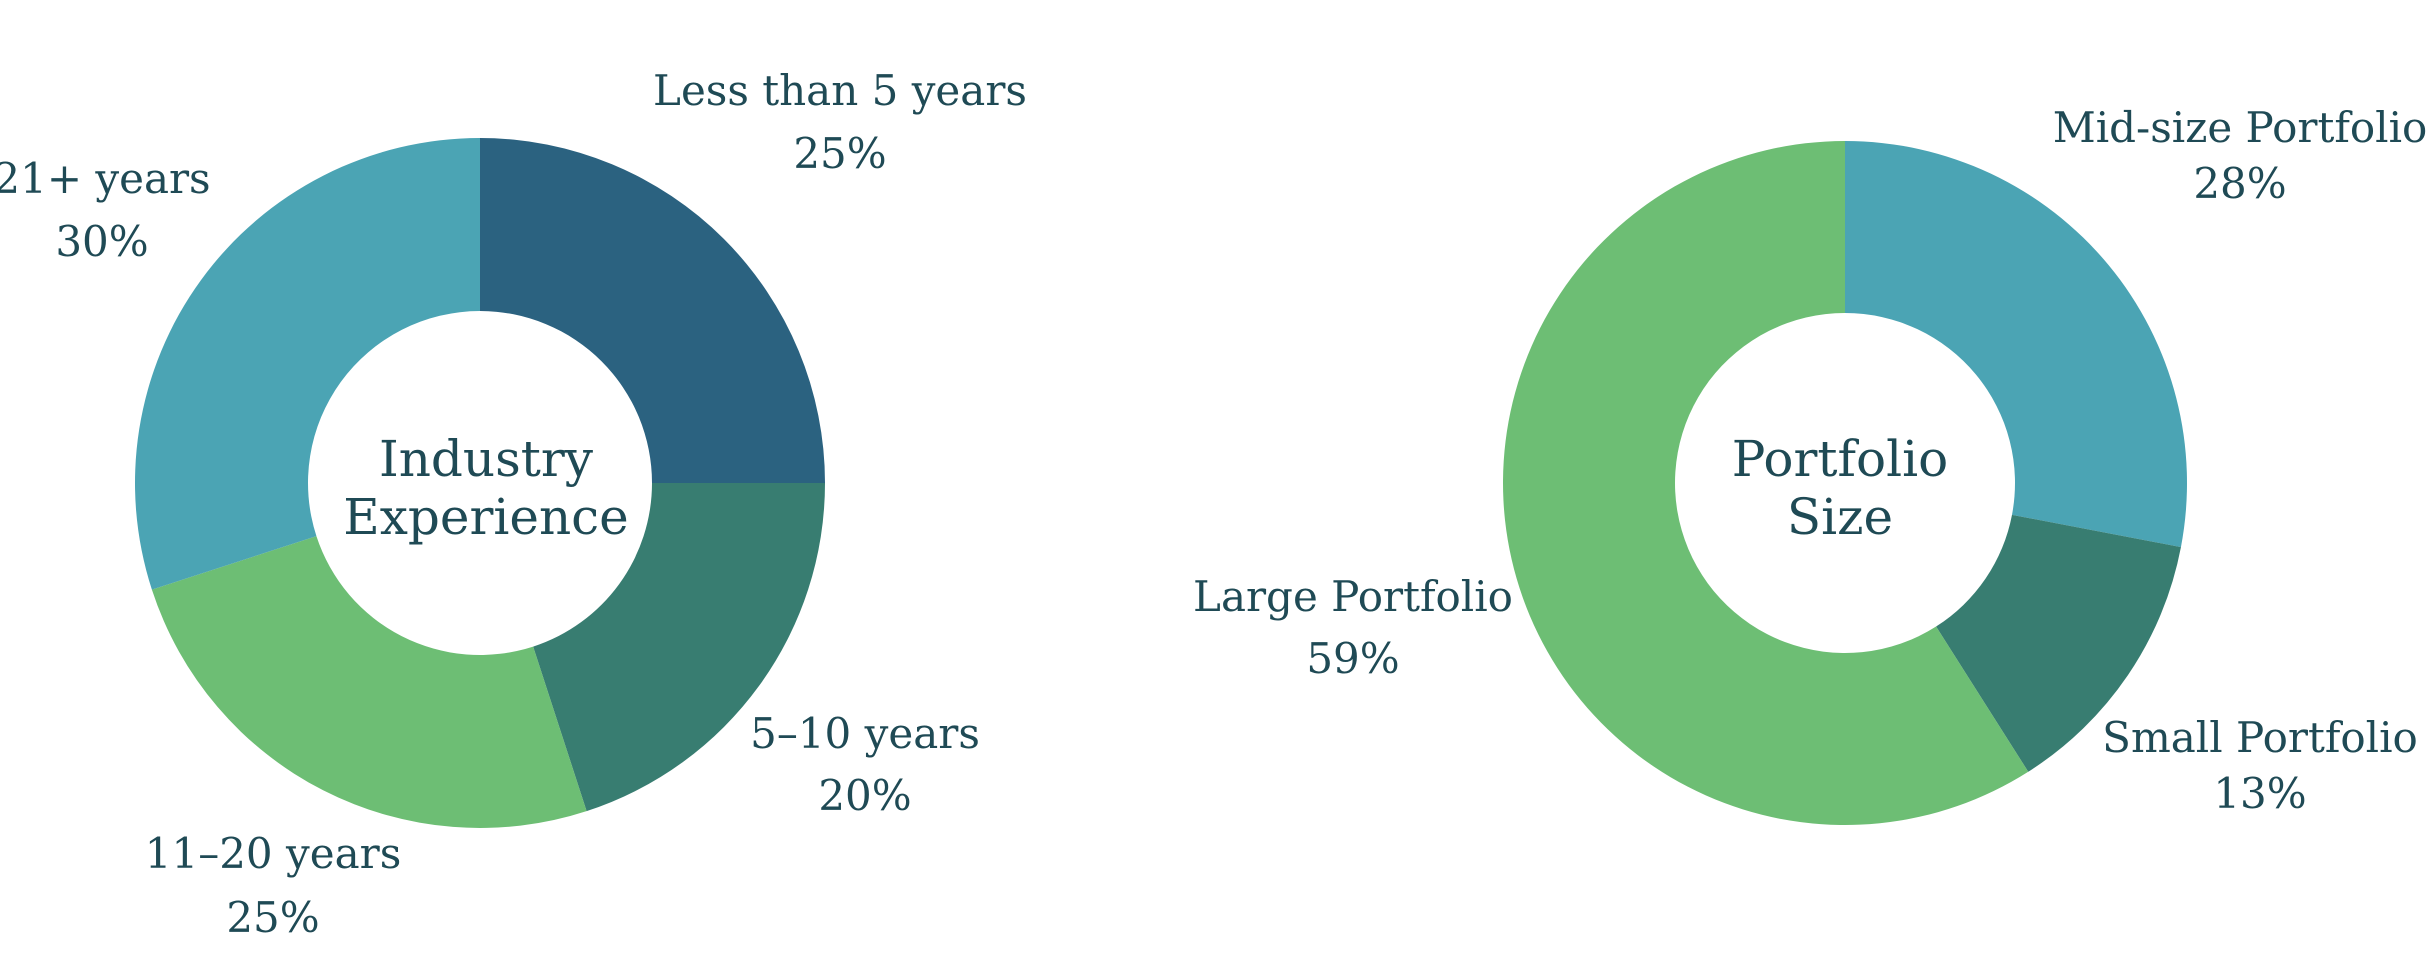 The width and height of the screenshot is (2430, 967). I want to click on slice-label-large-portfolio-name: Large Portfolio, so click(1353, 596).